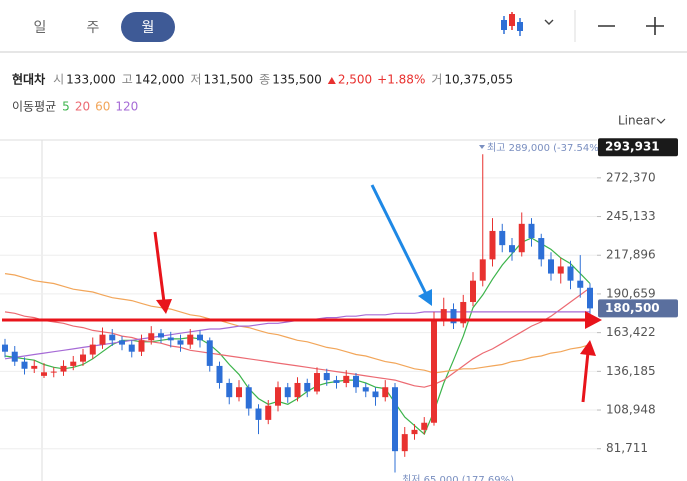 This screenshot has width=687, height=481. I want to click on legend-entry: 60, so click(102, 107).